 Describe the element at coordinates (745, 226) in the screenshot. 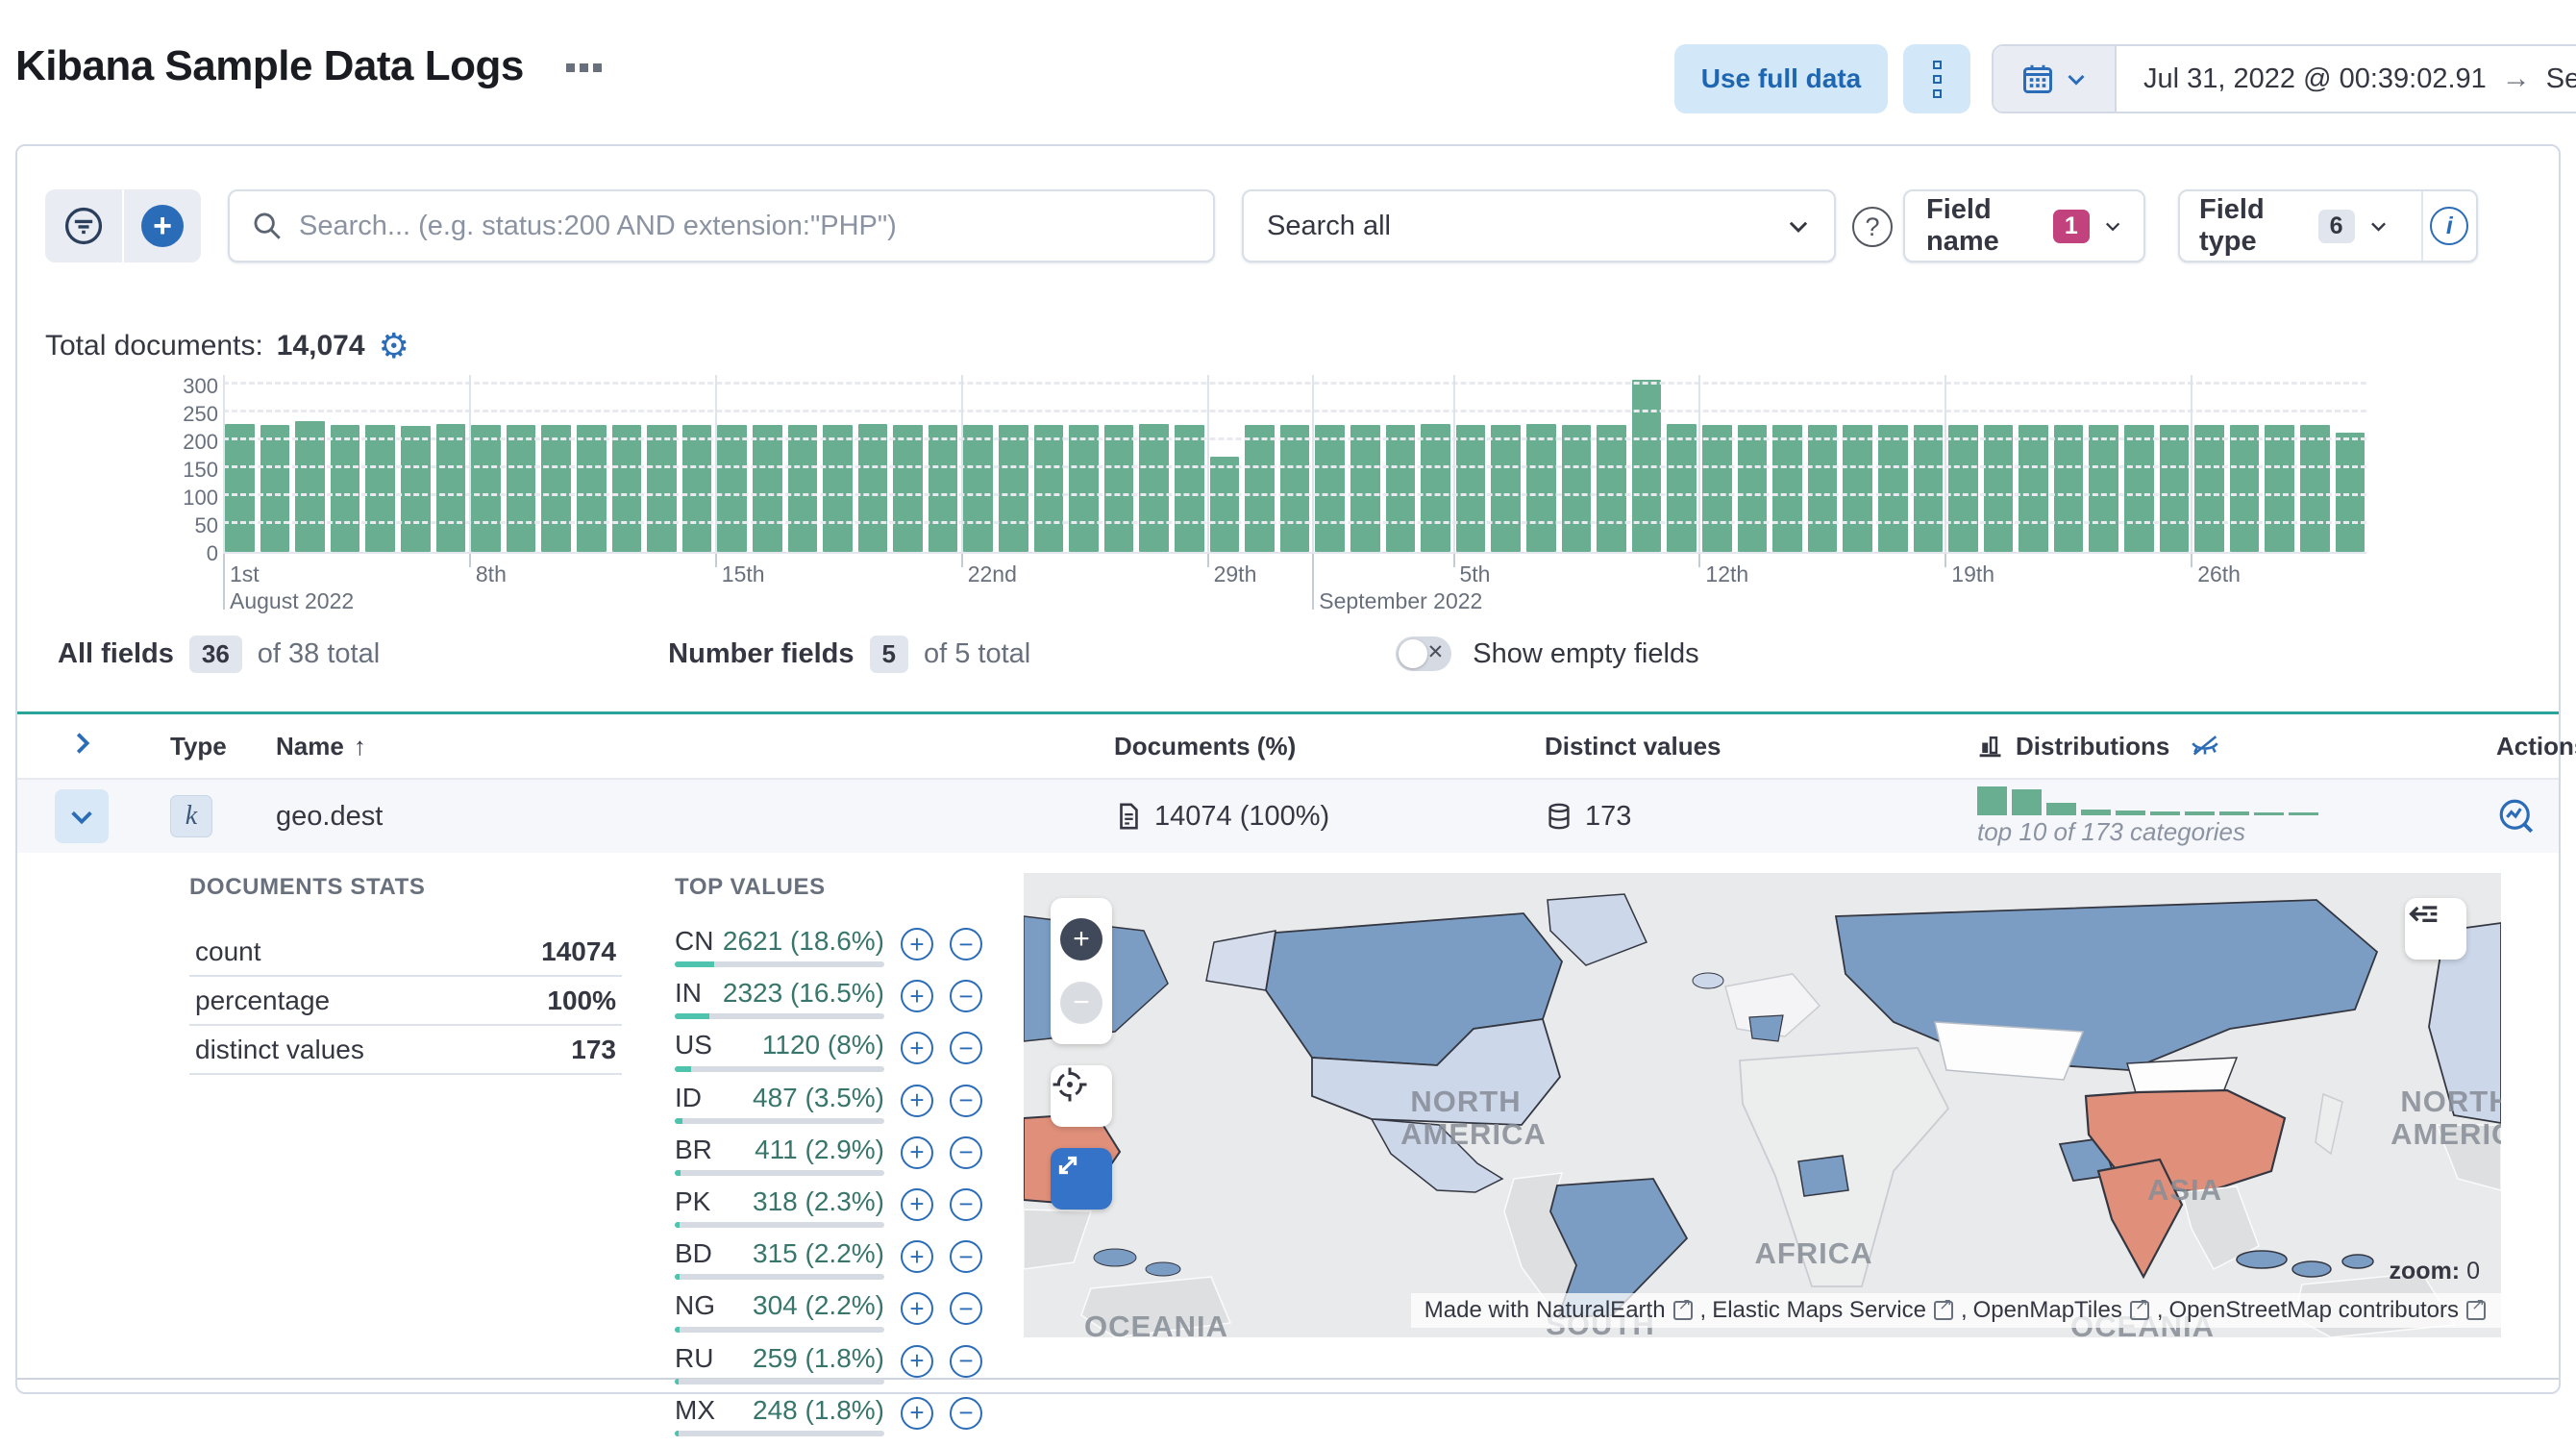

I see `search-input` at that location.